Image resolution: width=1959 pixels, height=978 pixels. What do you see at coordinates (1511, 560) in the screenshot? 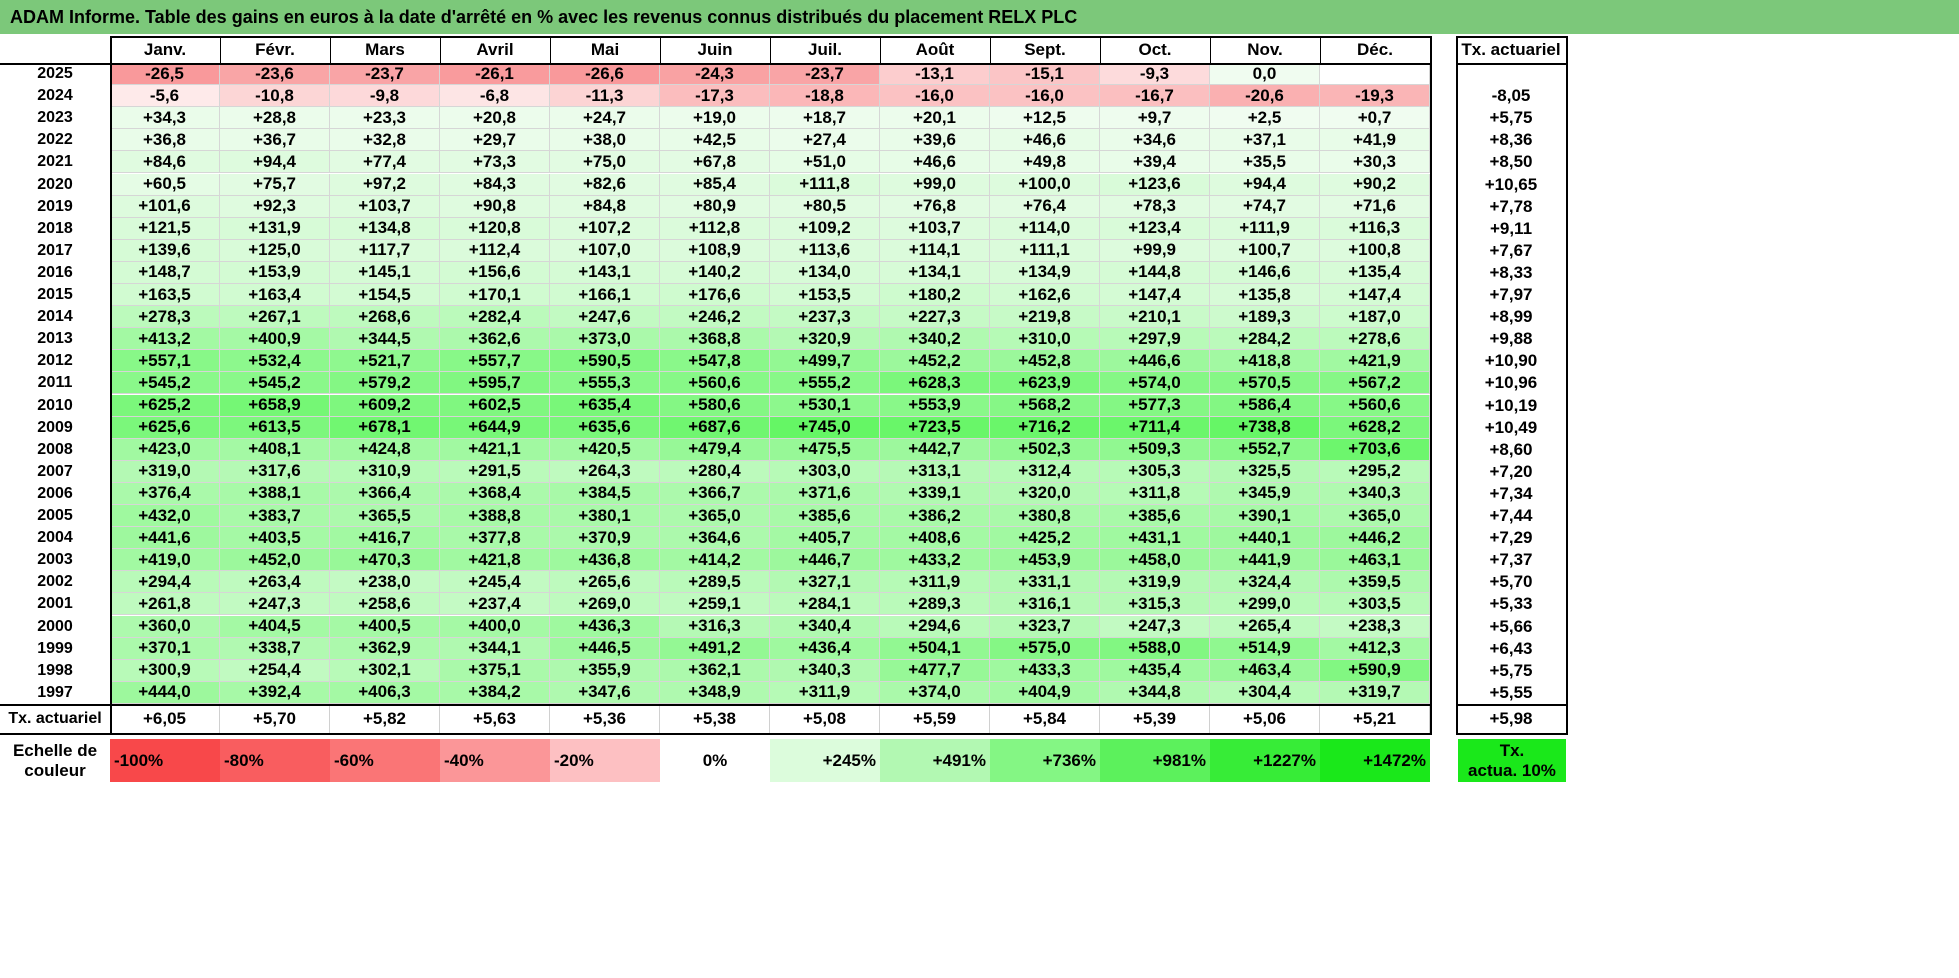
I see `row-rate-cell: +7,37` at bounding box center [1511, 560].